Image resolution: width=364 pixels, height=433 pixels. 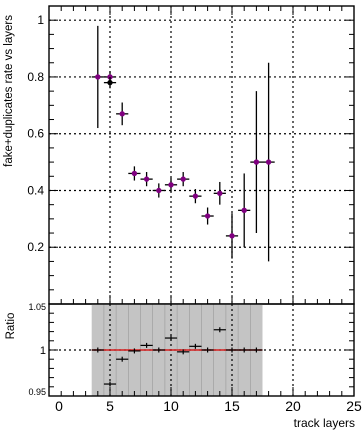 I want to click on ratio-y-tick-label: 1, so click(x=43, y=351).